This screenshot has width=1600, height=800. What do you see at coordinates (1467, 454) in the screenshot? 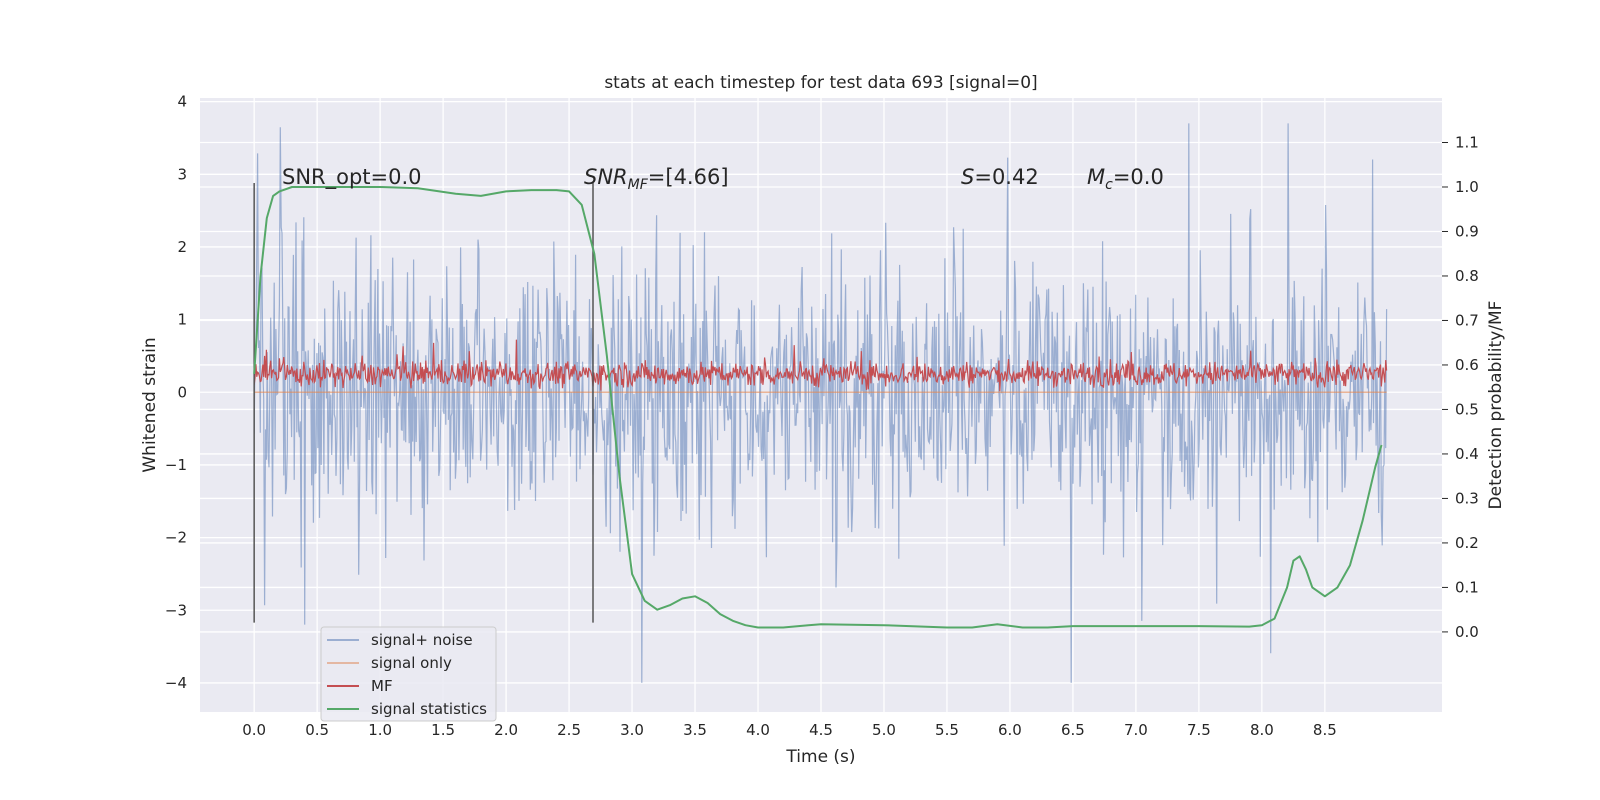
I see `y2-tick-label: 0.4` at bounding box center [1467, 454].